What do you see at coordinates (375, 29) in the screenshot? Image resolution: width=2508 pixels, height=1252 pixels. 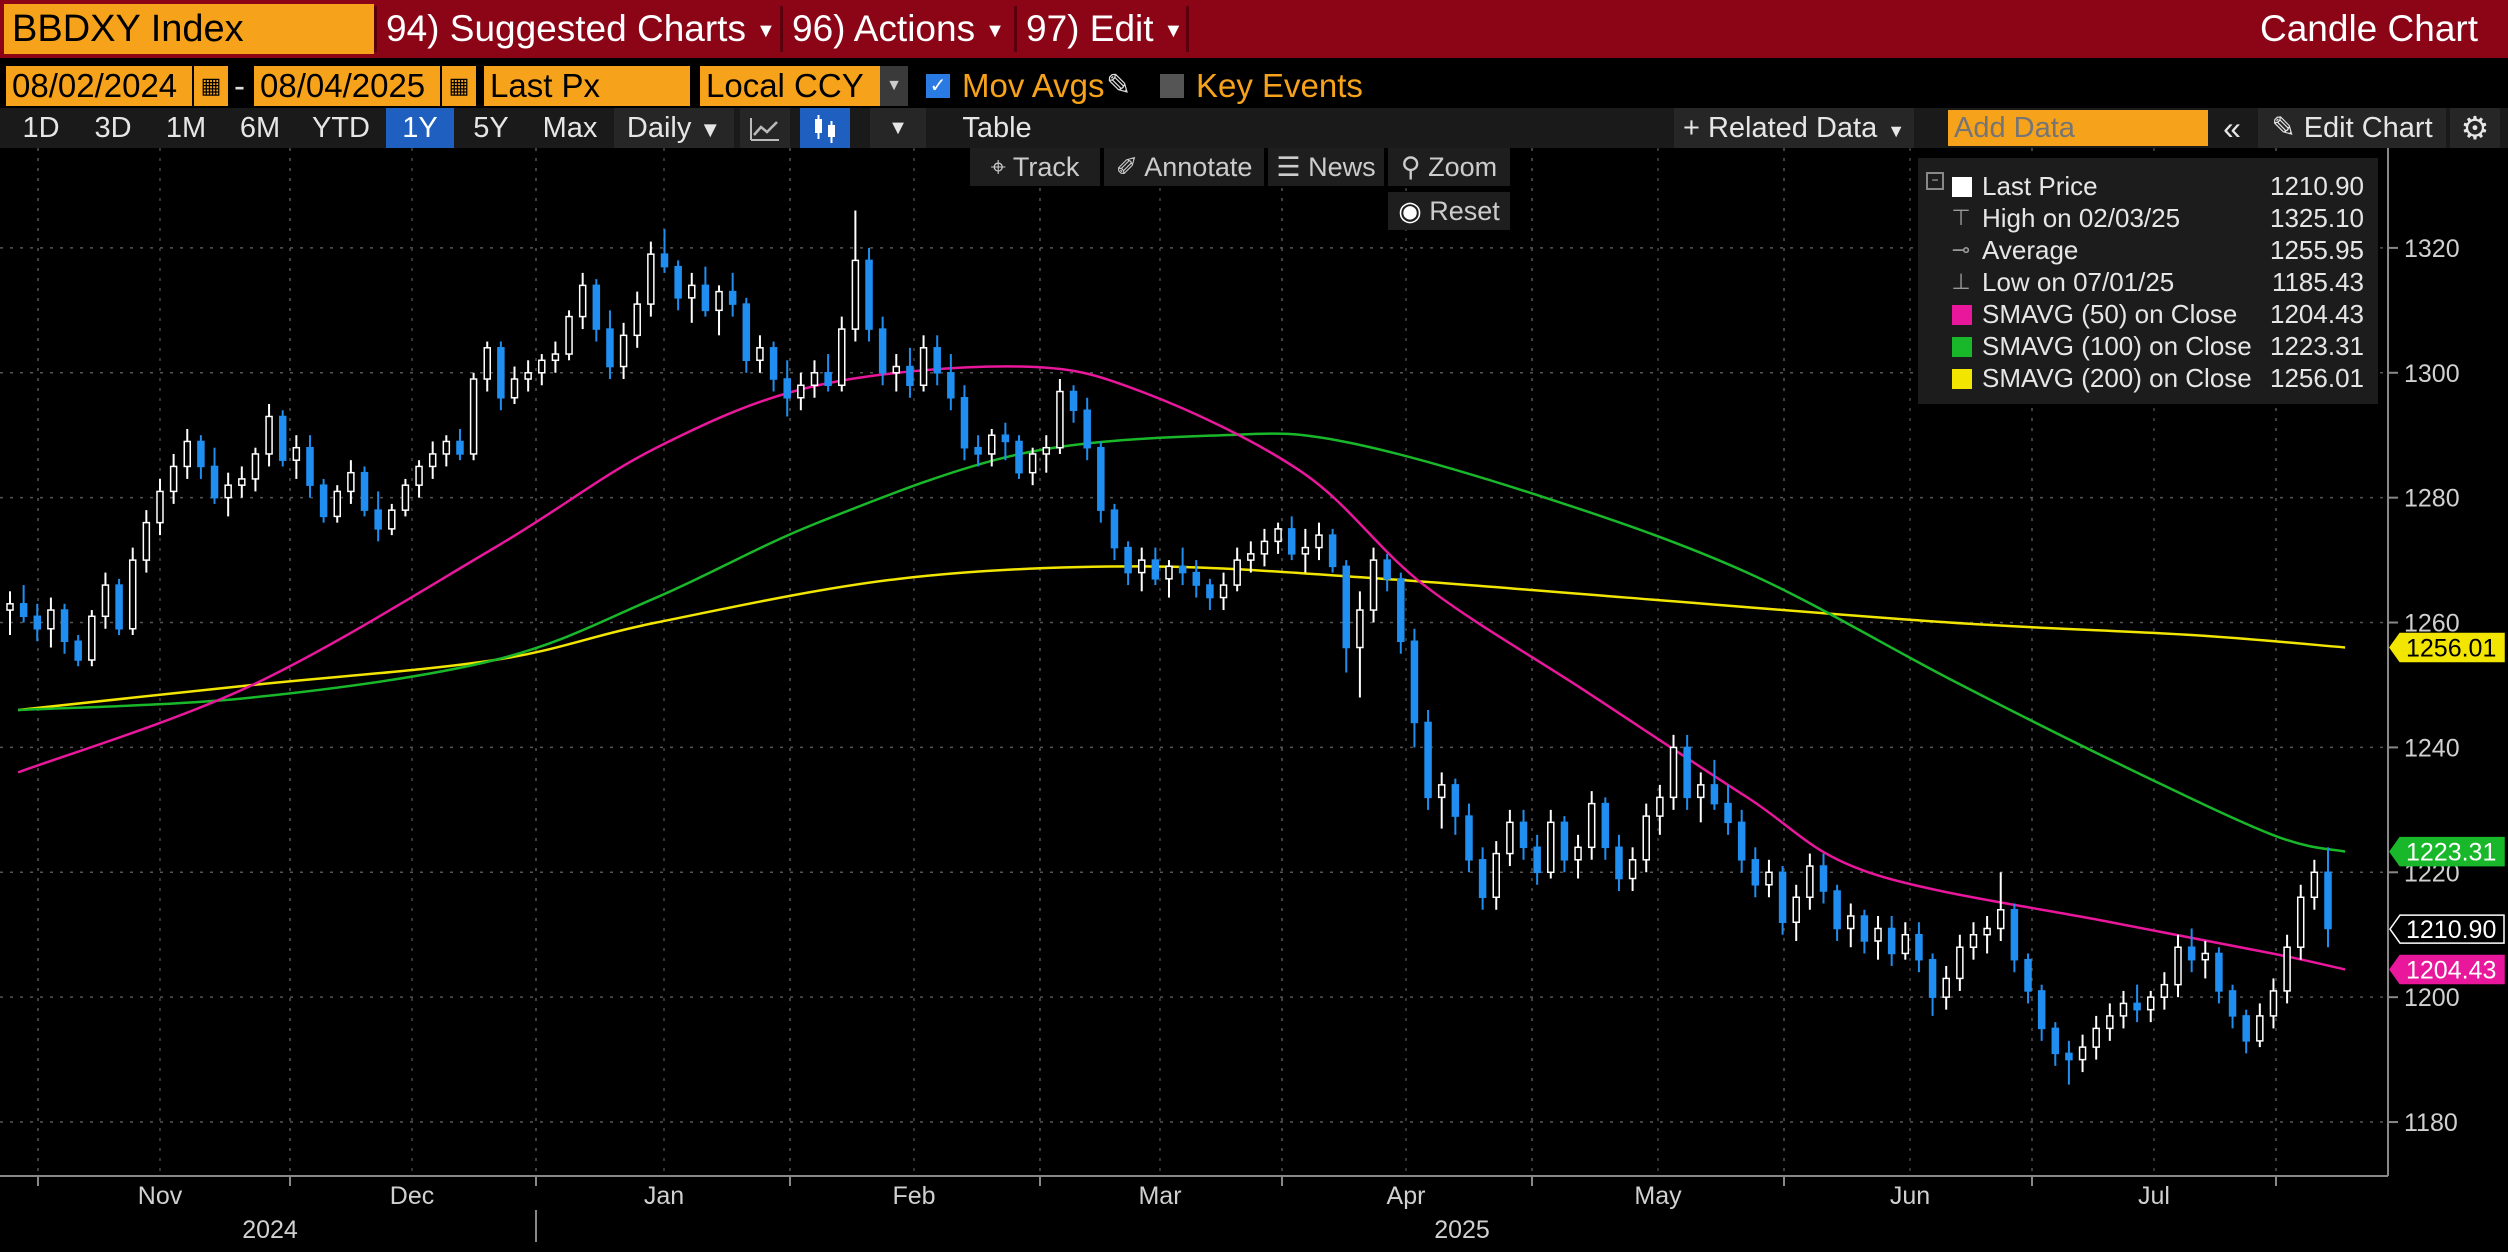 I see `divider` at bounding box center [375, 29].